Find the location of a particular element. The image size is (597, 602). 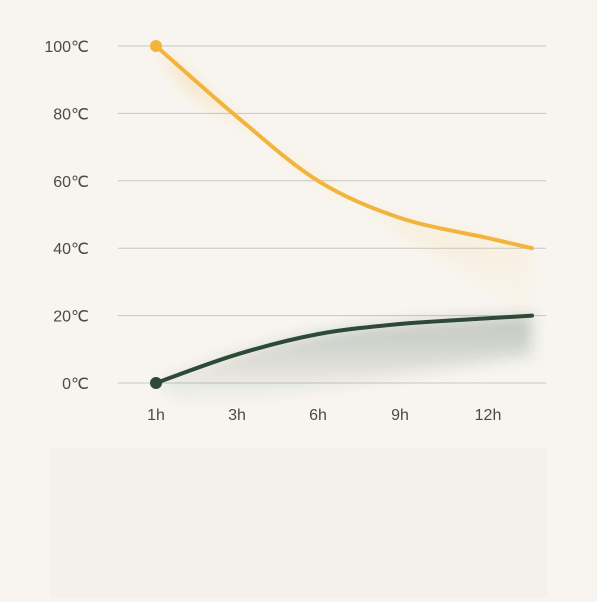

y-tick-label: 0℃ is located at coordinates (75, 384).